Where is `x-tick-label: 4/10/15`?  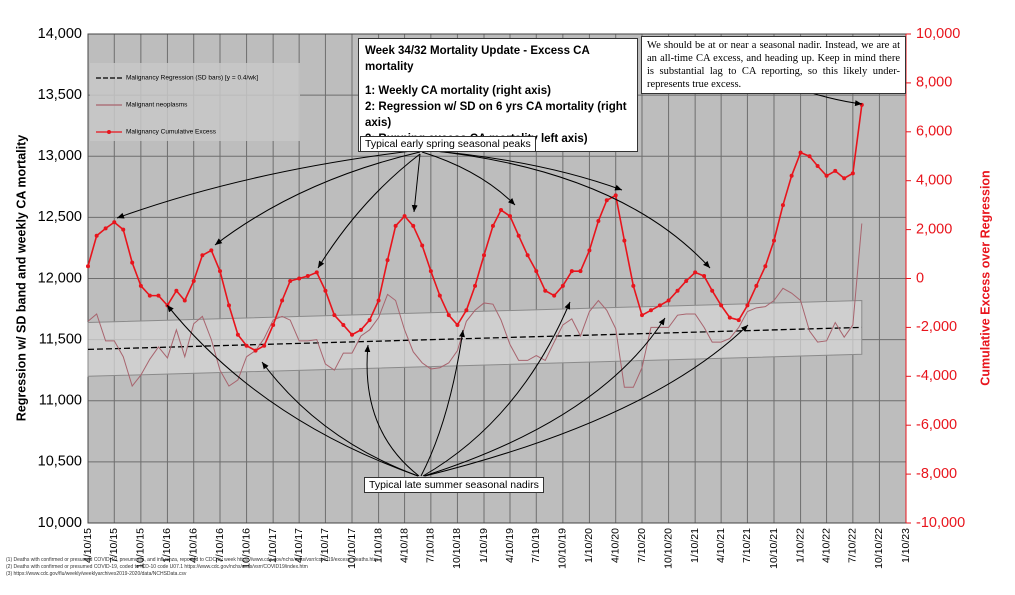 x-tick-label: 4/10/15 is located at coordinates (88, 545).